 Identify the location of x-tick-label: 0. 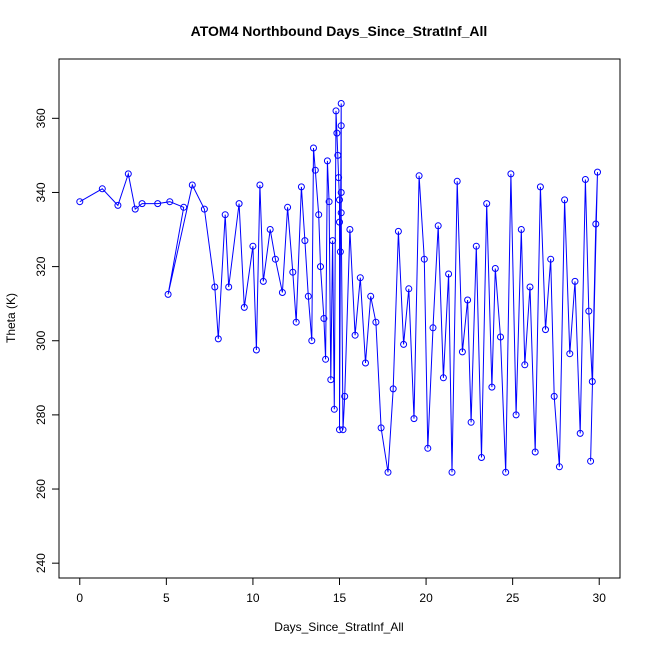
(79, 598).